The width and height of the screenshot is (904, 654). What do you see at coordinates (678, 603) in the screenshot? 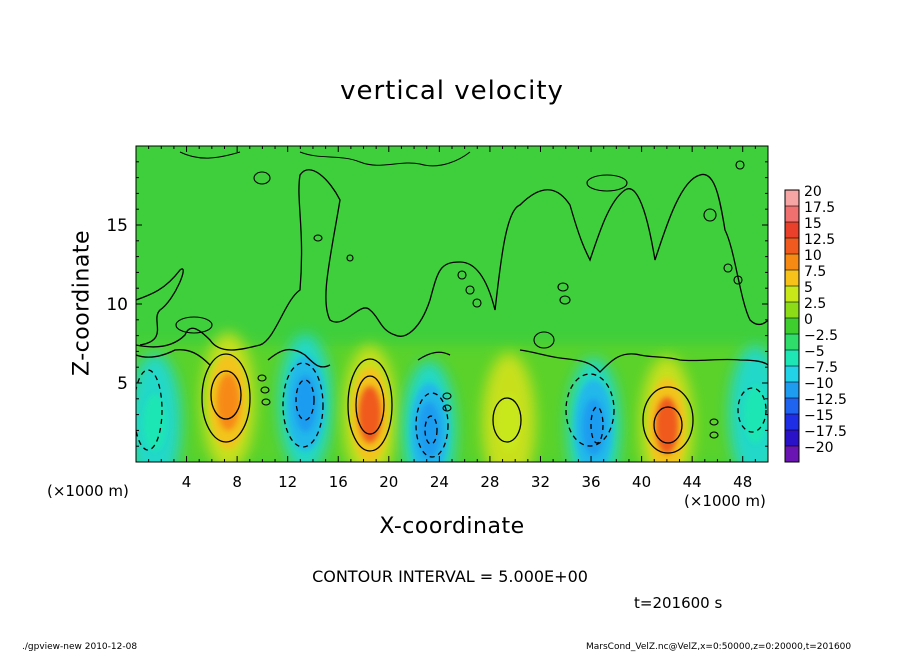
I see `time-label: t=201600 s` at bounding box center [678, 603].